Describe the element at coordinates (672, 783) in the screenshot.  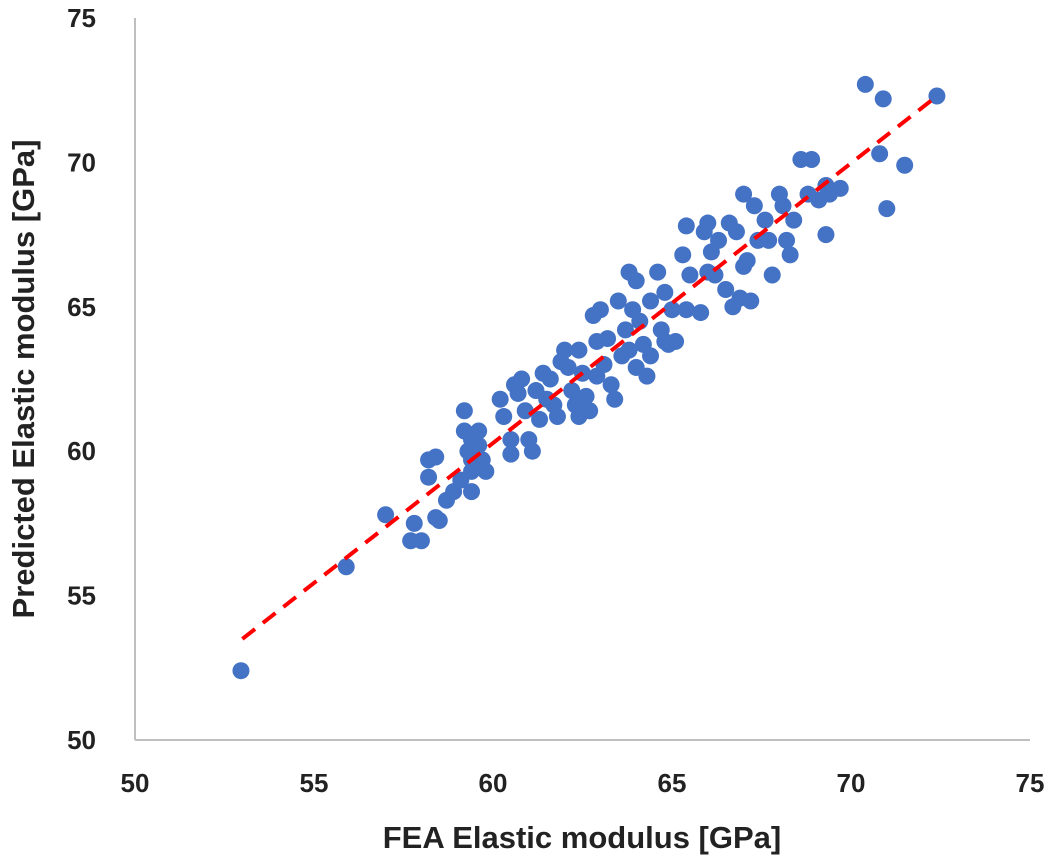
I see `x-tick-label: 65` at that location.